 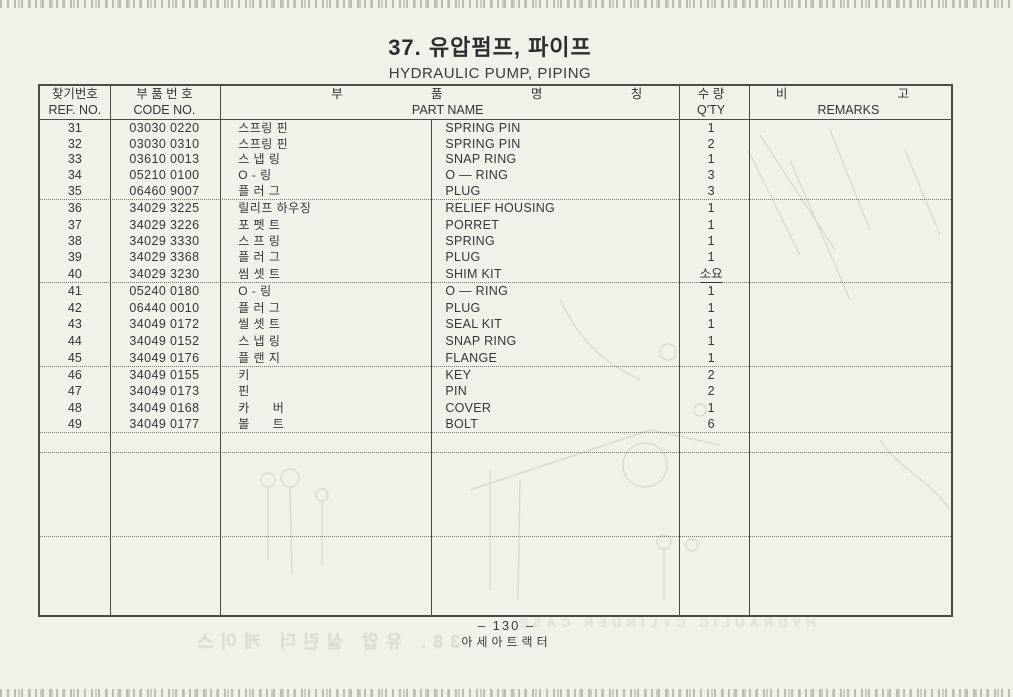 I want to click on cell-ref: 38, so click(x=74, y=241).